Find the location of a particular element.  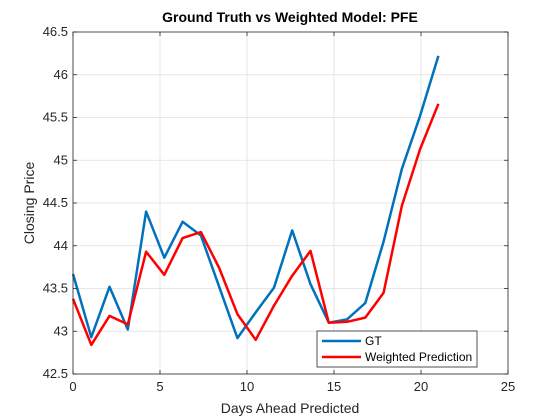

y-tick-label: 44.5 is located at coordinates (55, 202).